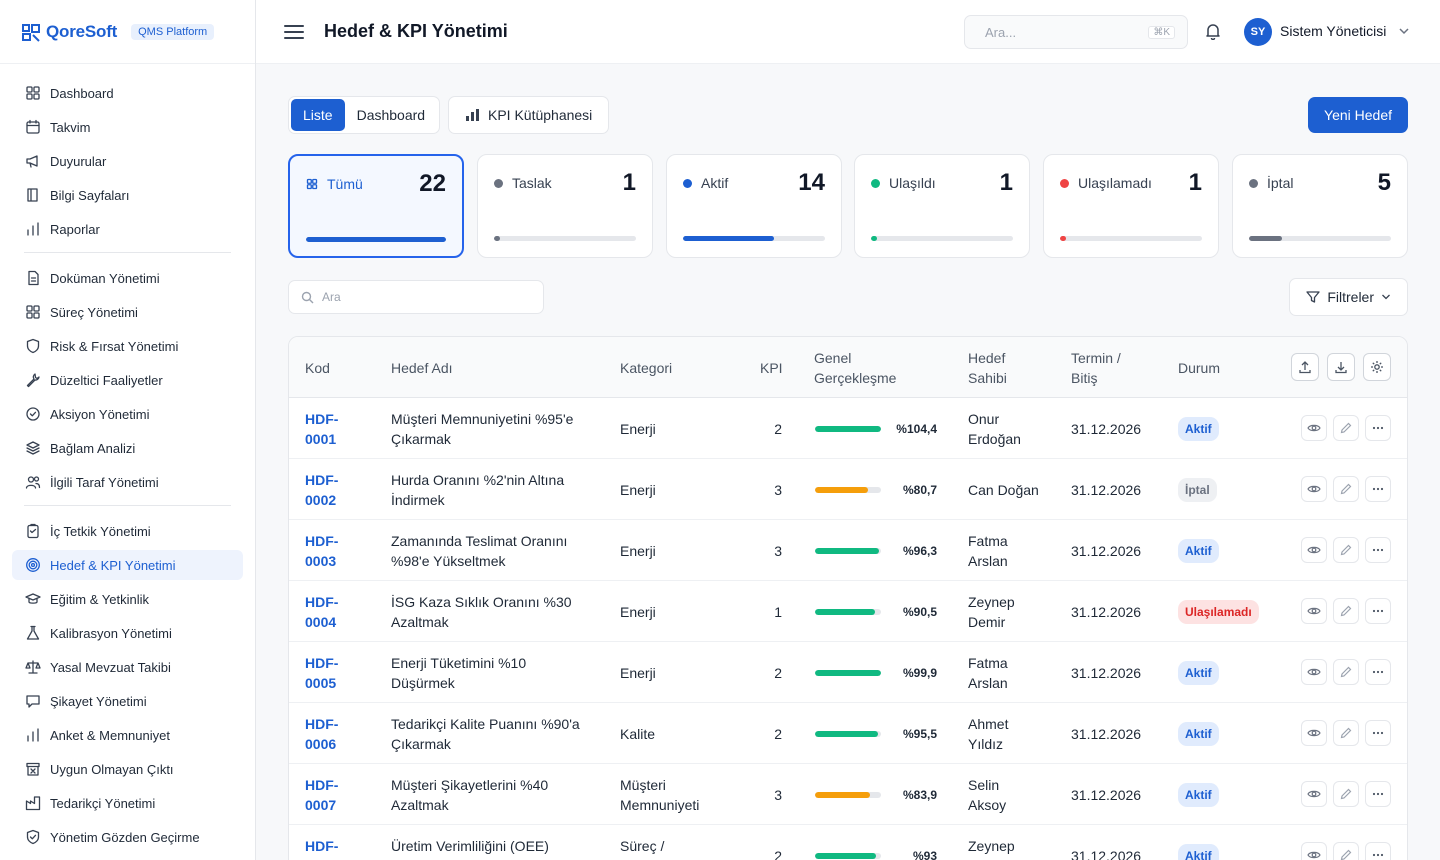 The width and height of the screenshot is (1440, 860). Describe the element at coordinates (565, 206) in the screenshot. I see `status-card-taslak: Taslak 1` at that location.